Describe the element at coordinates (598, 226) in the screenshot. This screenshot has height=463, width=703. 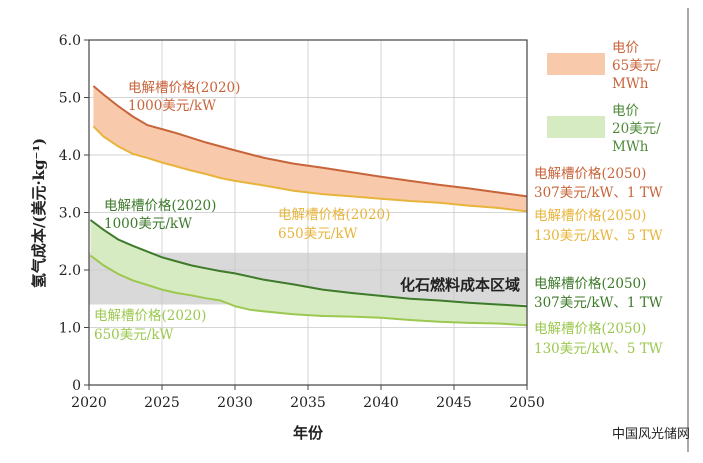
I see `annotation-2050-65-130: 电解槽价格(2050) 130美元/kW、5 TW` at that location.